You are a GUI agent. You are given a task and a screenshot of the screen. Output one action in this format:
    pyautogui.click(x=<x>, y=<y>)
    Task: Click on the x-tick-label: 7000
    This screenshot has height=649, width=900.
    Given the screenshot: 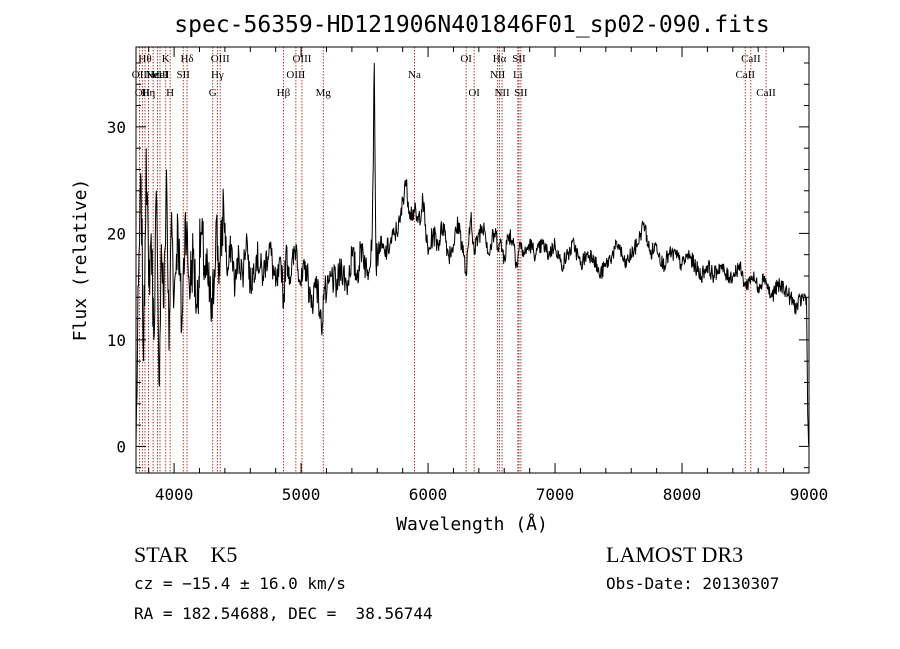 What is the action you would take?
    pyautogui.click(x=555, y=494)
    